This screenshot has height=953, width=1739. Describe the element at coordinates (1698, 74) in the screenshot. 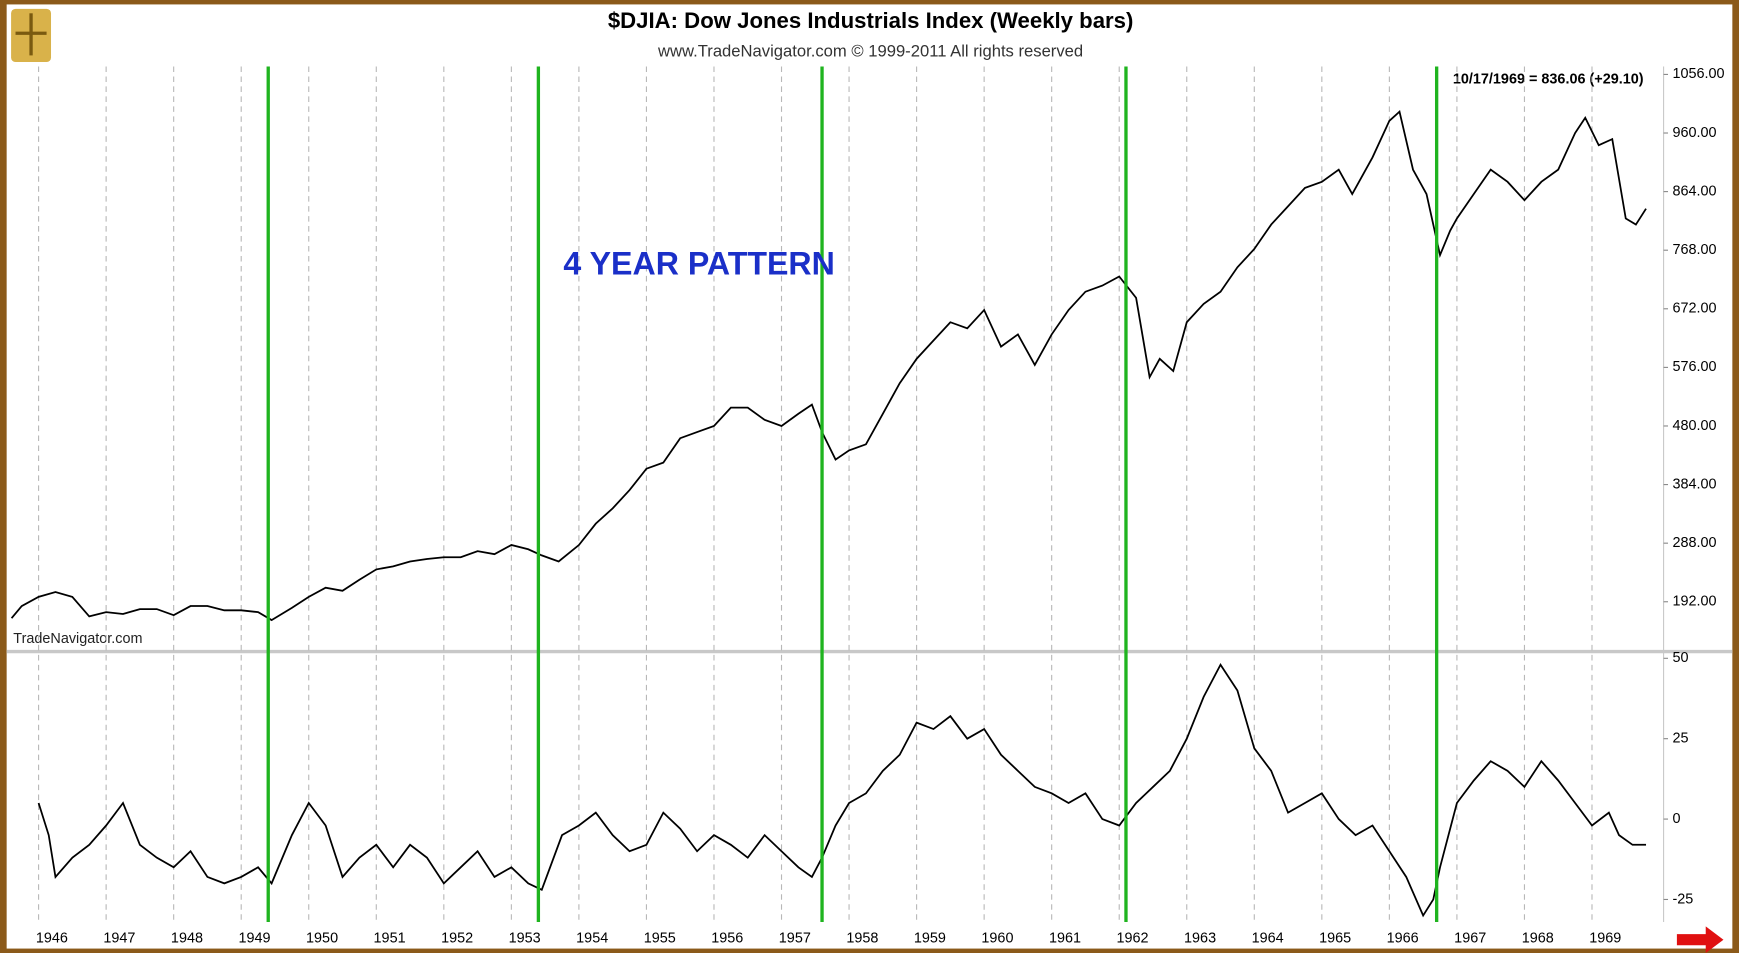

I see `y-tick-label: 1056.00` at that location.